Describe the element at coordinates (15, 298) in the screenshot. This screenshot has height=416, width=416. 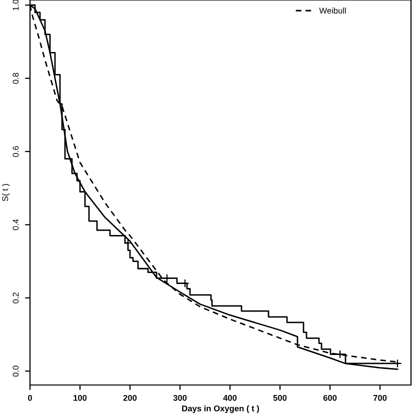
I see `y-tick-label: 0.2` at that location.